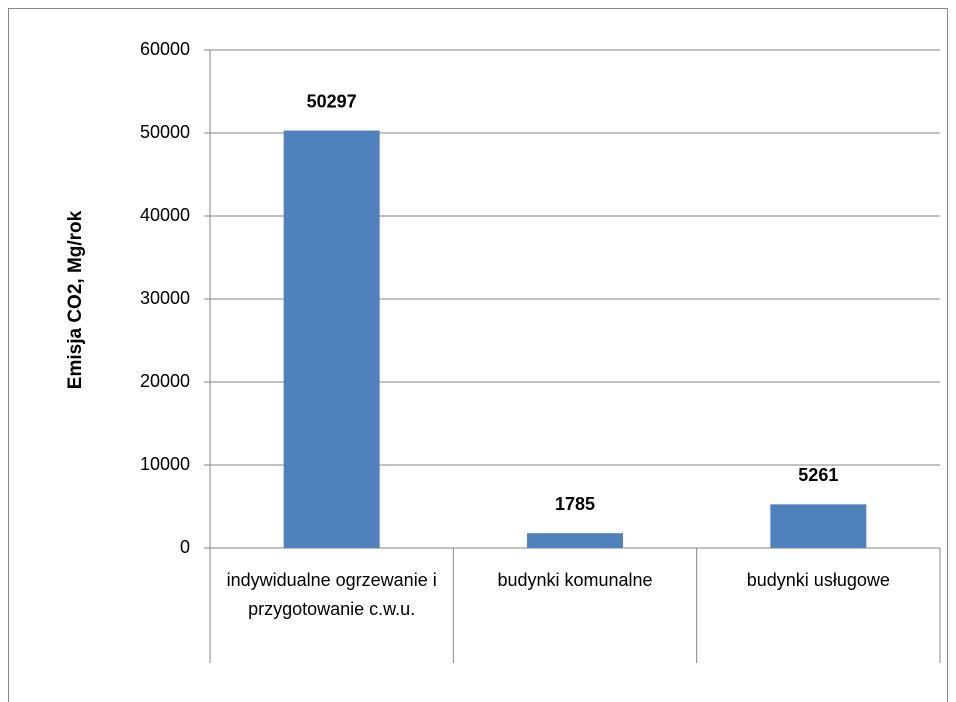 The height and width of the screenshot is (702, 956). What do you see at coordinates (165, 464) in the screenshot?
I see `y-tick-label: 10000` at bounding box center [165, 464].